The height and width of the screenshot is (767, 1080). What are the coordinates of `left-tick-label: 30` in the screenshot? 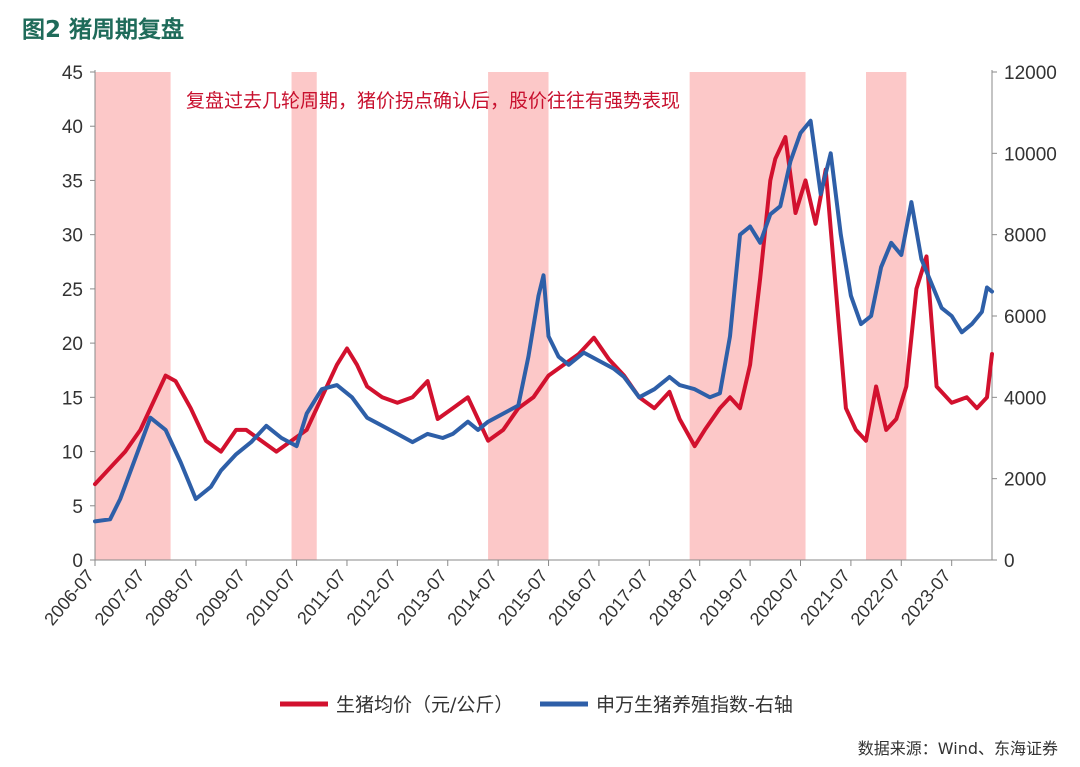 It's located at (72, 236).